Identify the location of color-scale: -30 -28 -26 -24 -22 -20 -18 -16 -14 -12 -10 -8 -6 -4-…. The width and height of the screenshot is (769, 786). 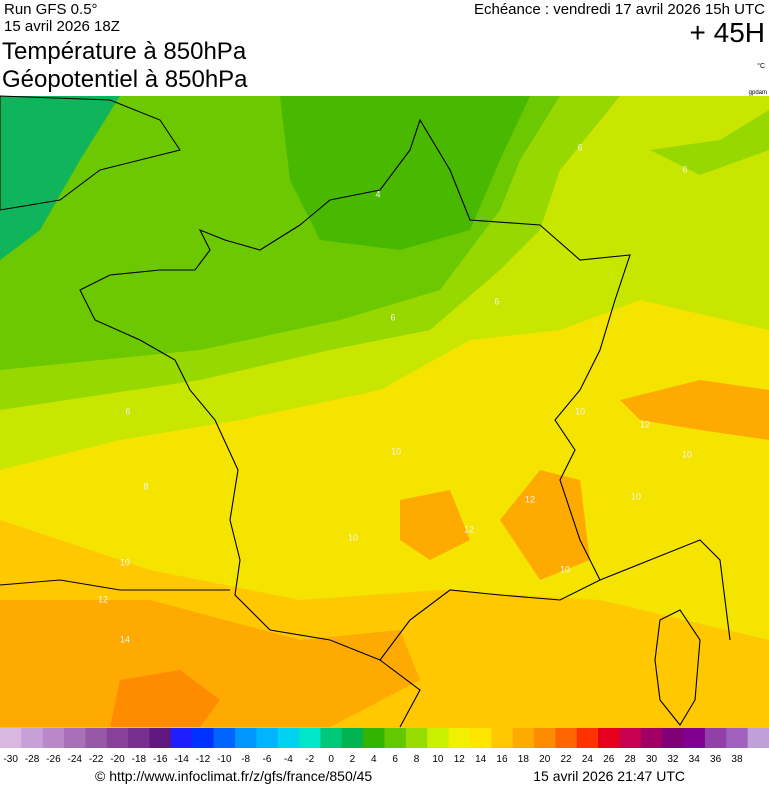
(384, 746).